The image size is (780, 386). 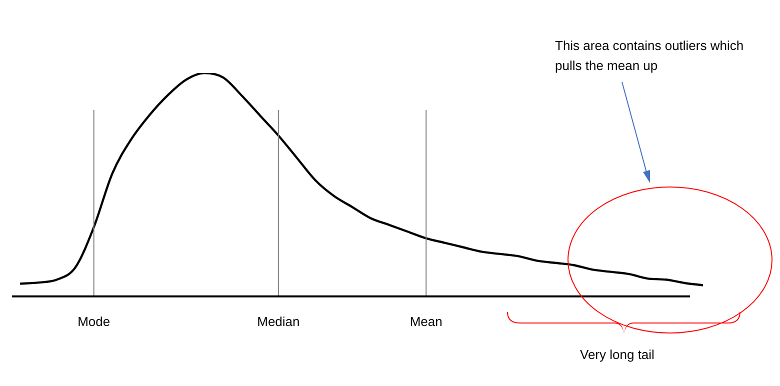 What do you see at coordinates (650, 56) in the screenshot?
I see `annotation: This area contains outliers which pulls the mean up` at bounding box center [650, 56].